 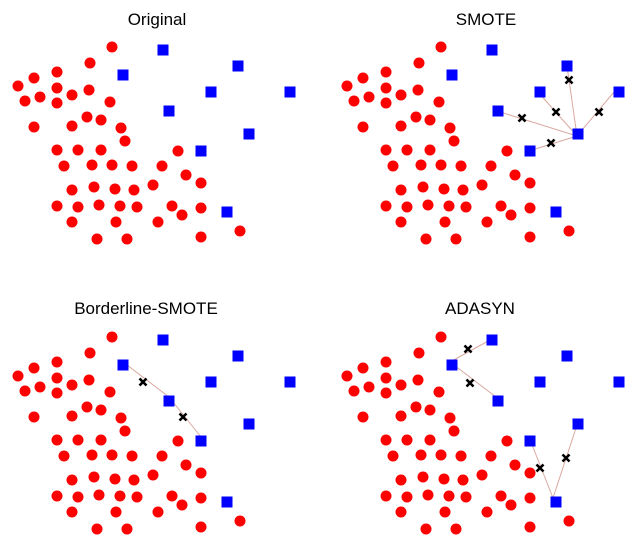 I want to click on borderline-smote-links, so click(x=162, y=399).